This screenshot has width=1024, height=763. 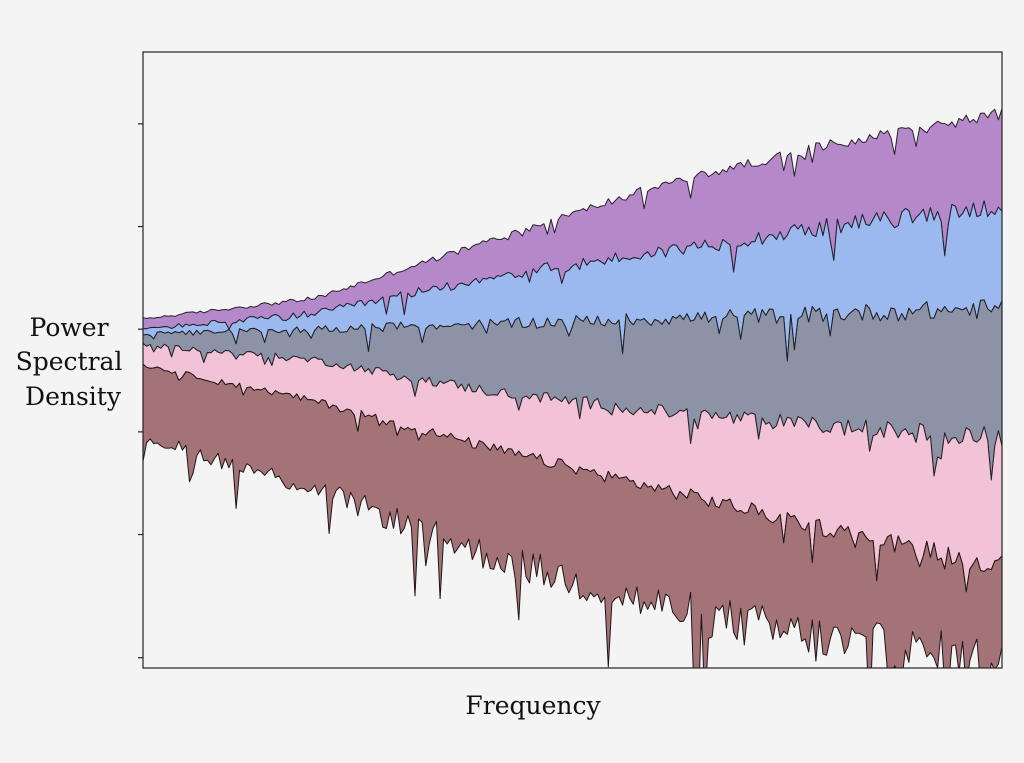 What do you see at coordinates (69, 361) in the screenshot?
I see `y-axis-label-line-2: Spectral` at bounding box center [69, 361].